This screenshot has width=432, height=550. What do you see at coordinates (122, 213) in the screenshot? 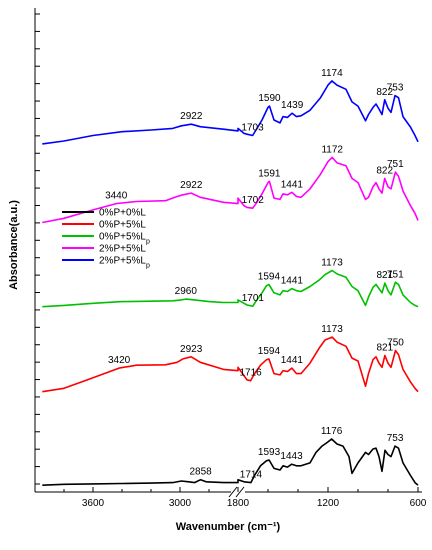
I see `legend-entry-label: 0%P+0%L` at bounding box center [122, 213].